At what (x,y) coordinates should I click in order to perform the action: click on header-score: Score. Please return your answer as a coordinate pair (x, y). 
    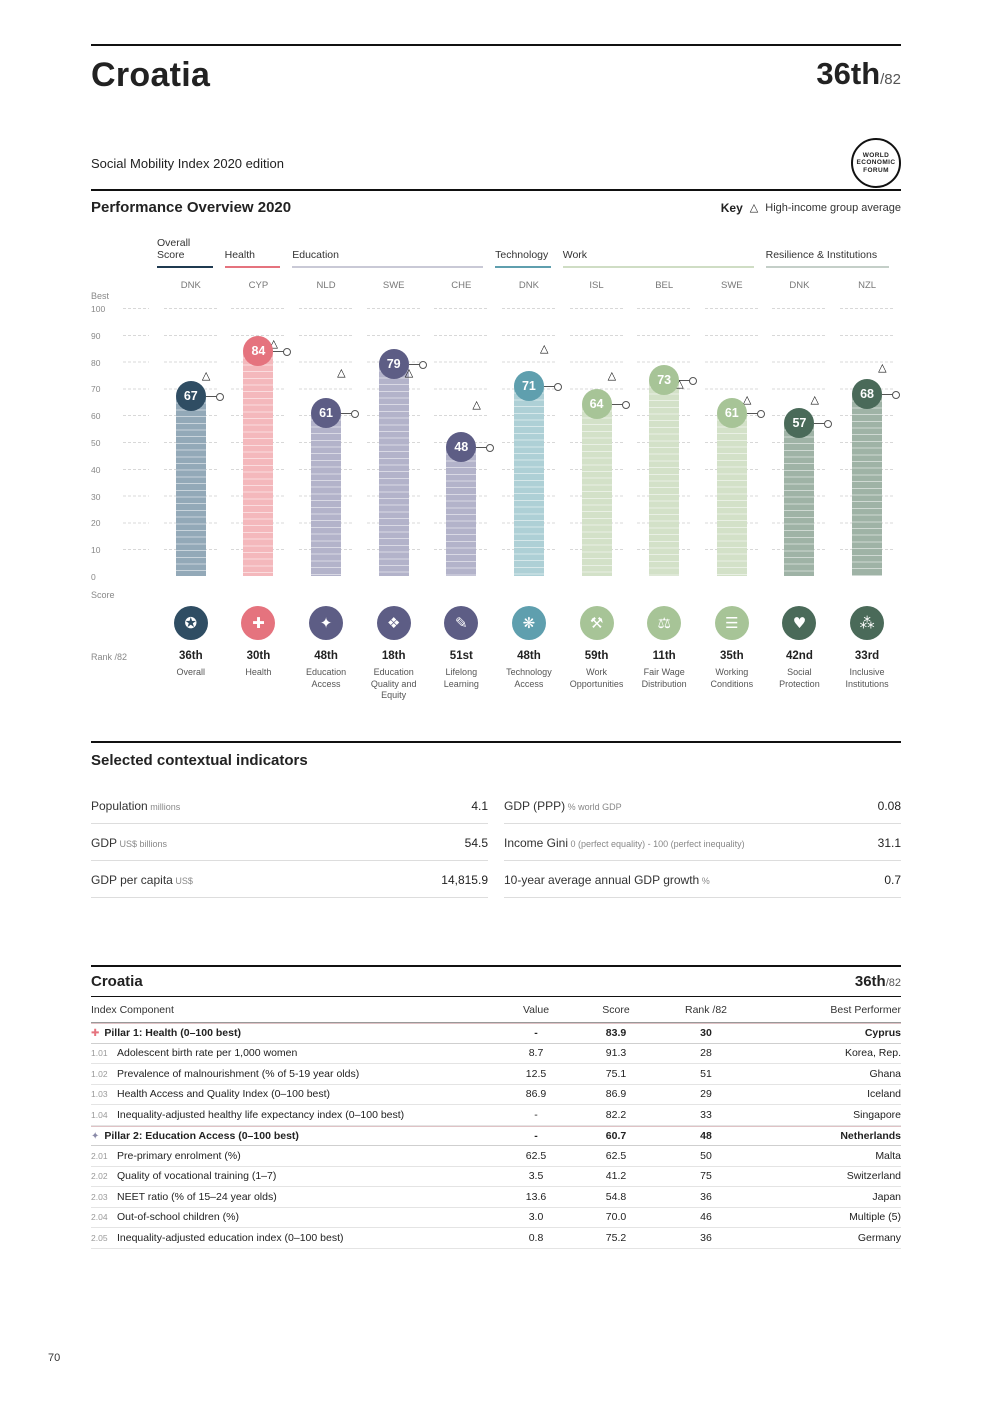
    Looking at the image, I should click on (616, 1009).